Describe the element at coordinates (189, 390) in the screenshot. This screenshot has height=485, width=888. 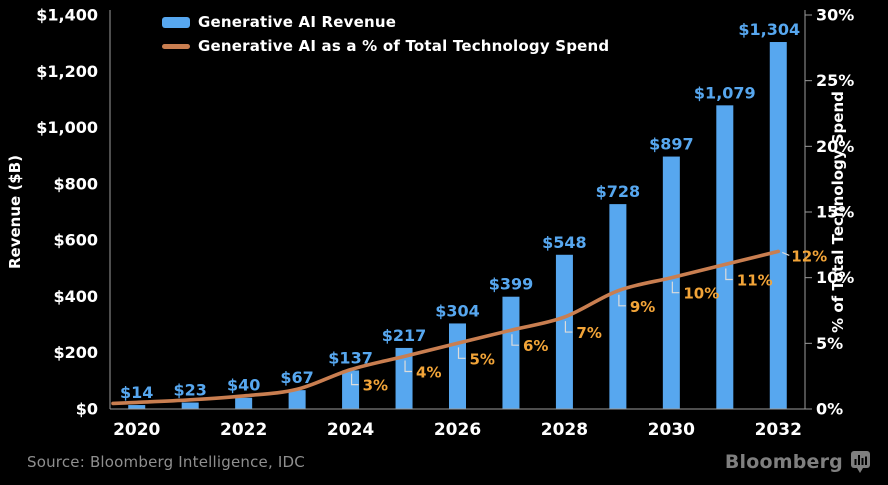
I see `bar-value-label: $23` at that location.